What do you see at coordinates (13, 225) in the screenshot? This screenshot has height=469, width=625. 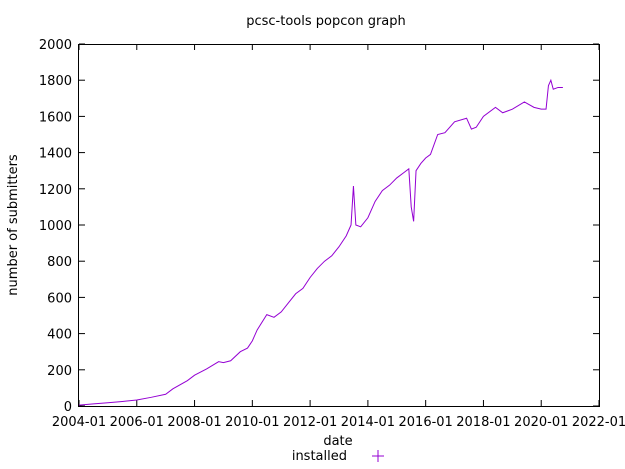 I see `y-axis-label: number of submitters` at bounding box center [13, 225].